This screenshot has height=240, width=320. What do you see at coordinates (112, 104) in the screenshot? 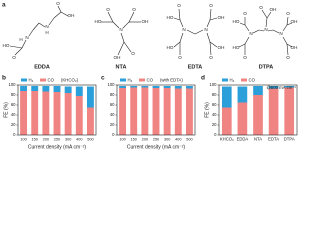
I see `y-tick-label: 60` at bounding box center [112, 104].